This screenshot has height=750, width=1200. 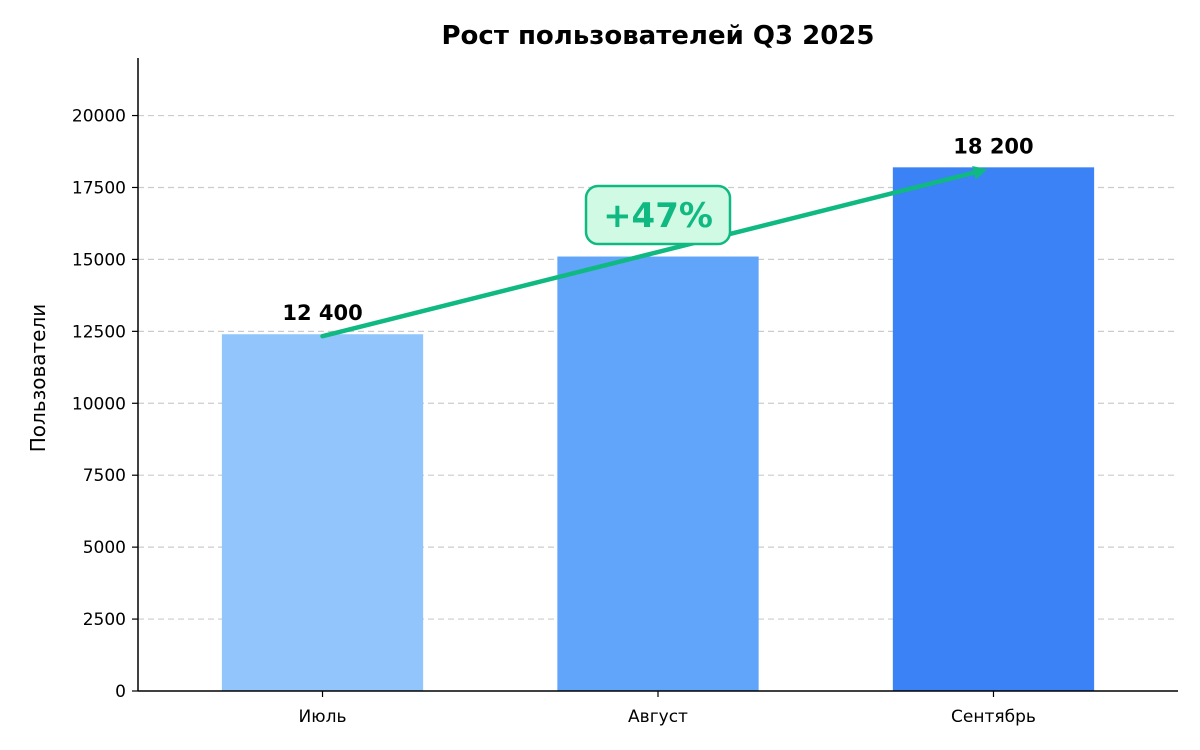 I want to click on y-tick-label: 5000, so click(x=104, y=548).